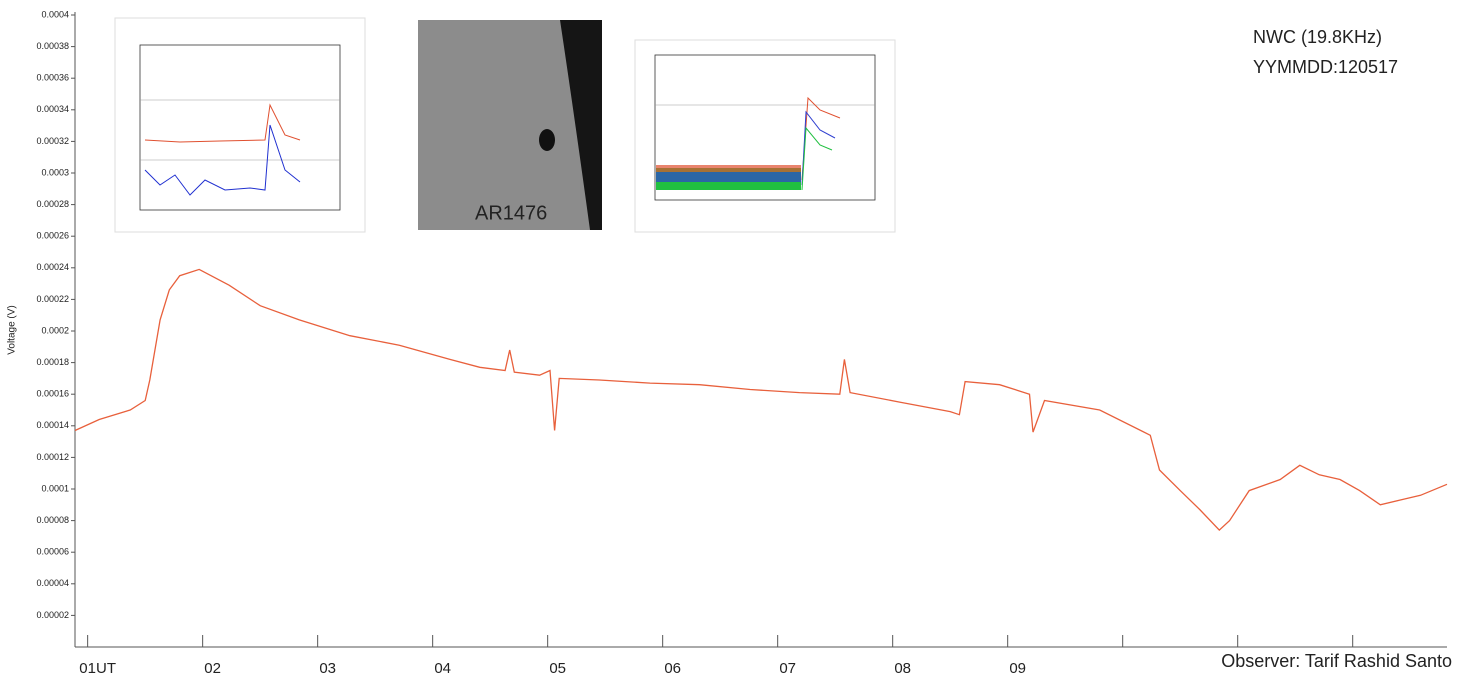 The width and height of the screenshot is (1461, 681). I want to click on inset-sun-image: AR1476, so click(510, 125).